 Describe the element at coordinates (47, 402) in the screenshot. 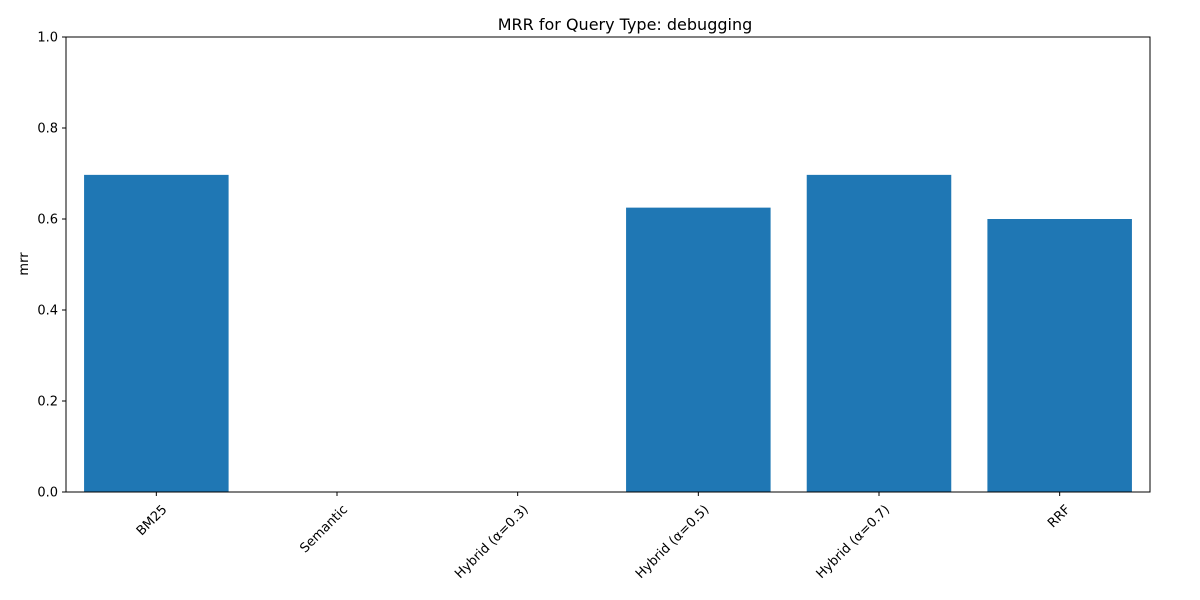

I see `y-tick-label-1: 0.2` at that location.